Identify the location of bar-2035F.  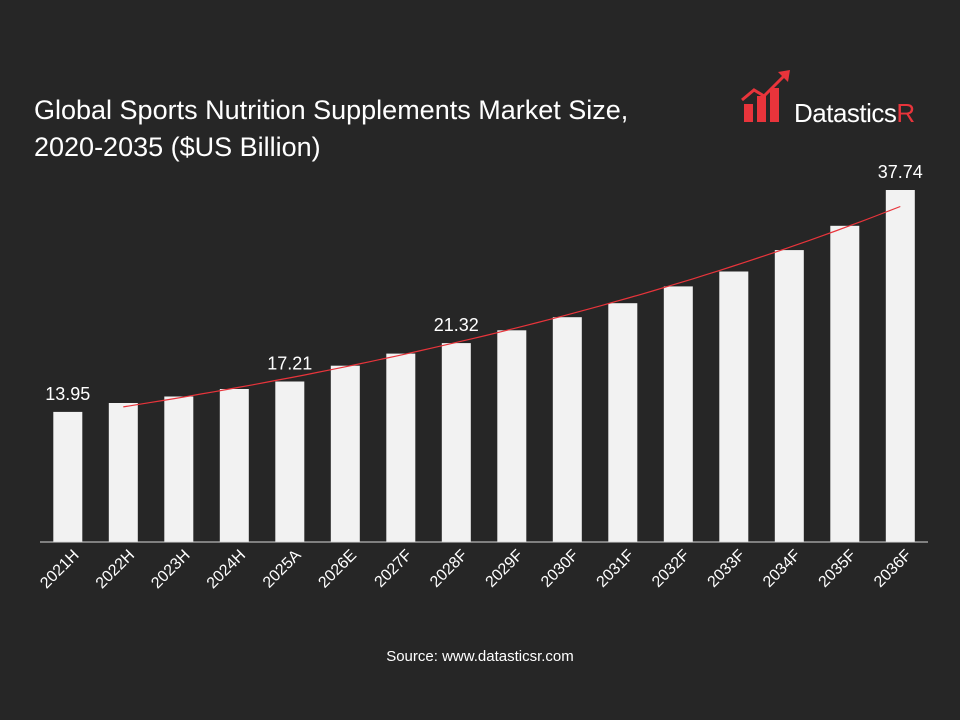
(845, 384).